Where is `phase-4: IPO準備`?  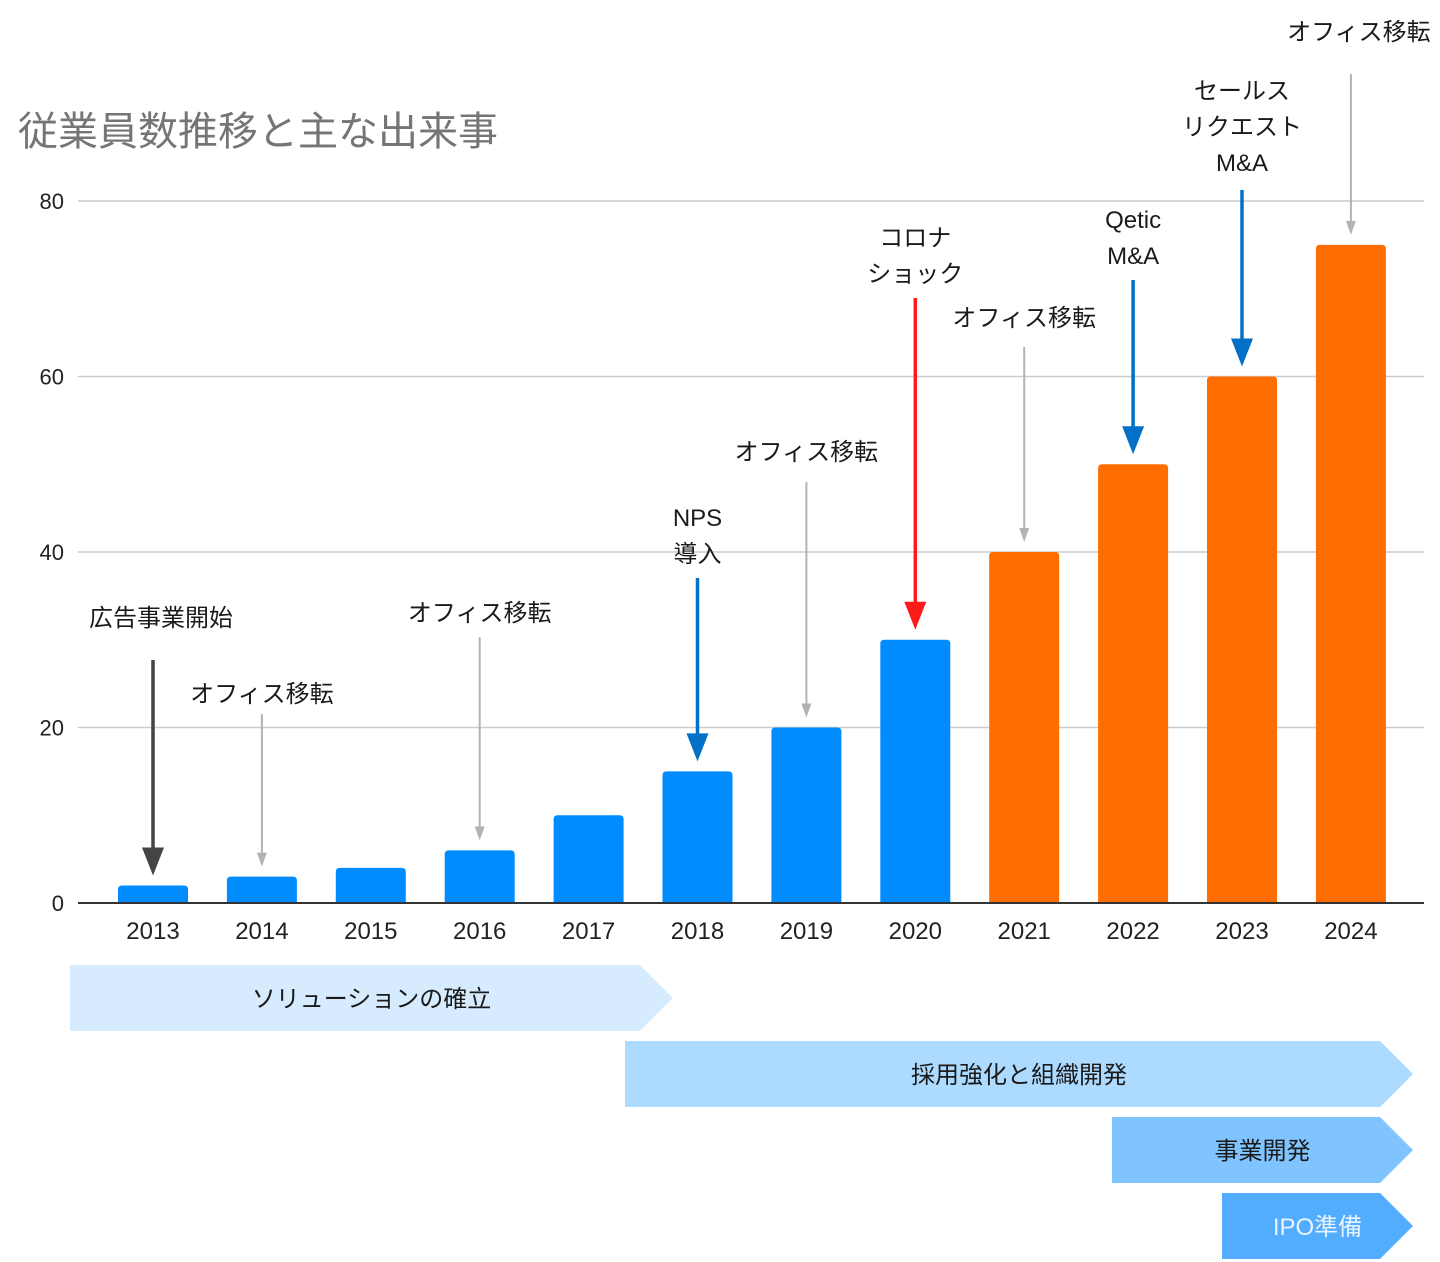
phase-4: IPO準備 is located at coordinates (1317, 1226).